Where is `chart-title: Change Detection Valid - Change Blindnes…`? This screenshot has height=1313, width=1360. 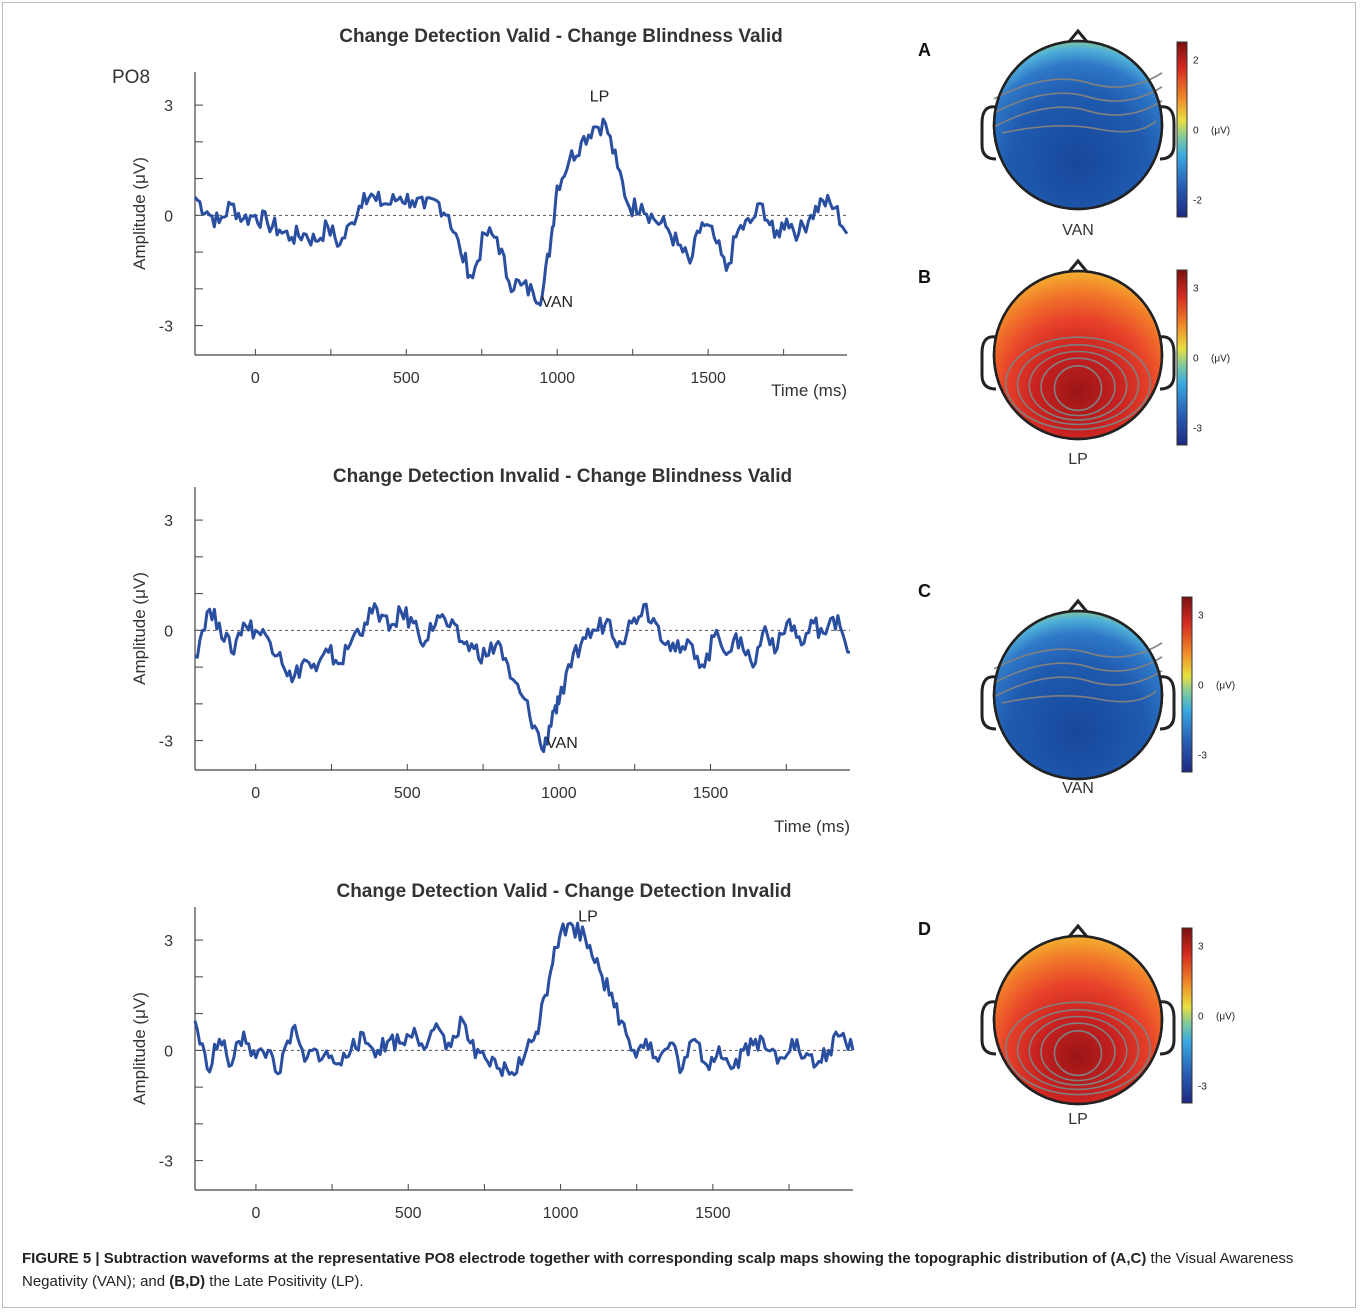
chart-title: Change Detection Valid - Change Blindnes… is located at coordinates (560, 36).